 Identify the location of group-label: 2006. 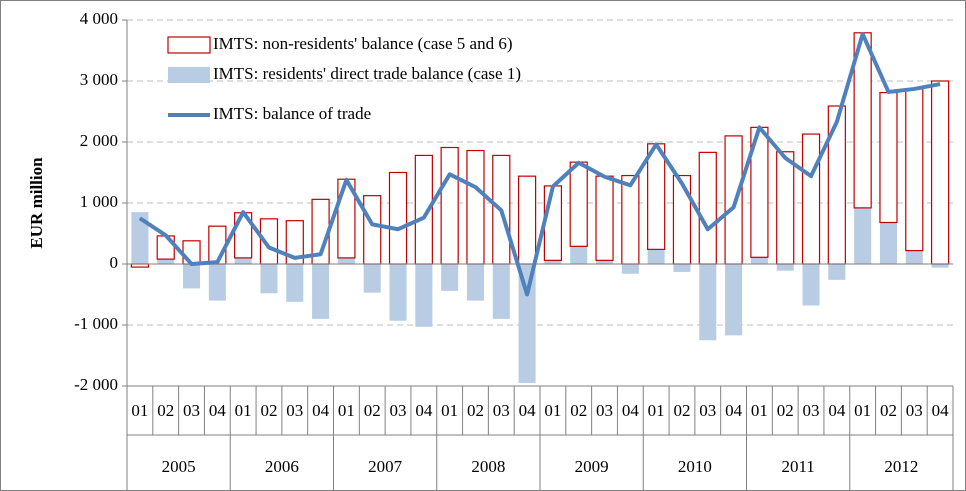
(282, 466).